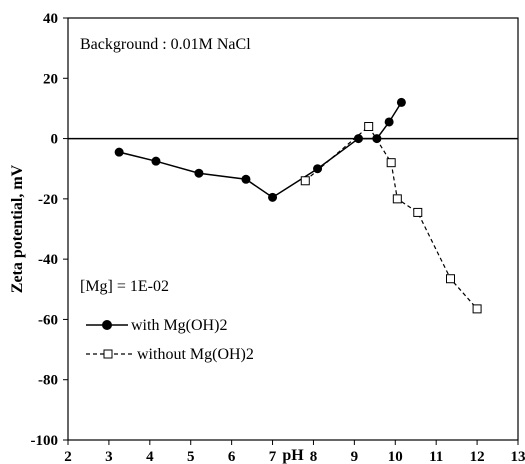 The image size is (525, 464). What do you see at coordinates (109, 456) in the screenshot?
I see `x-tick-label: 3` at bounding box center [109, 456].